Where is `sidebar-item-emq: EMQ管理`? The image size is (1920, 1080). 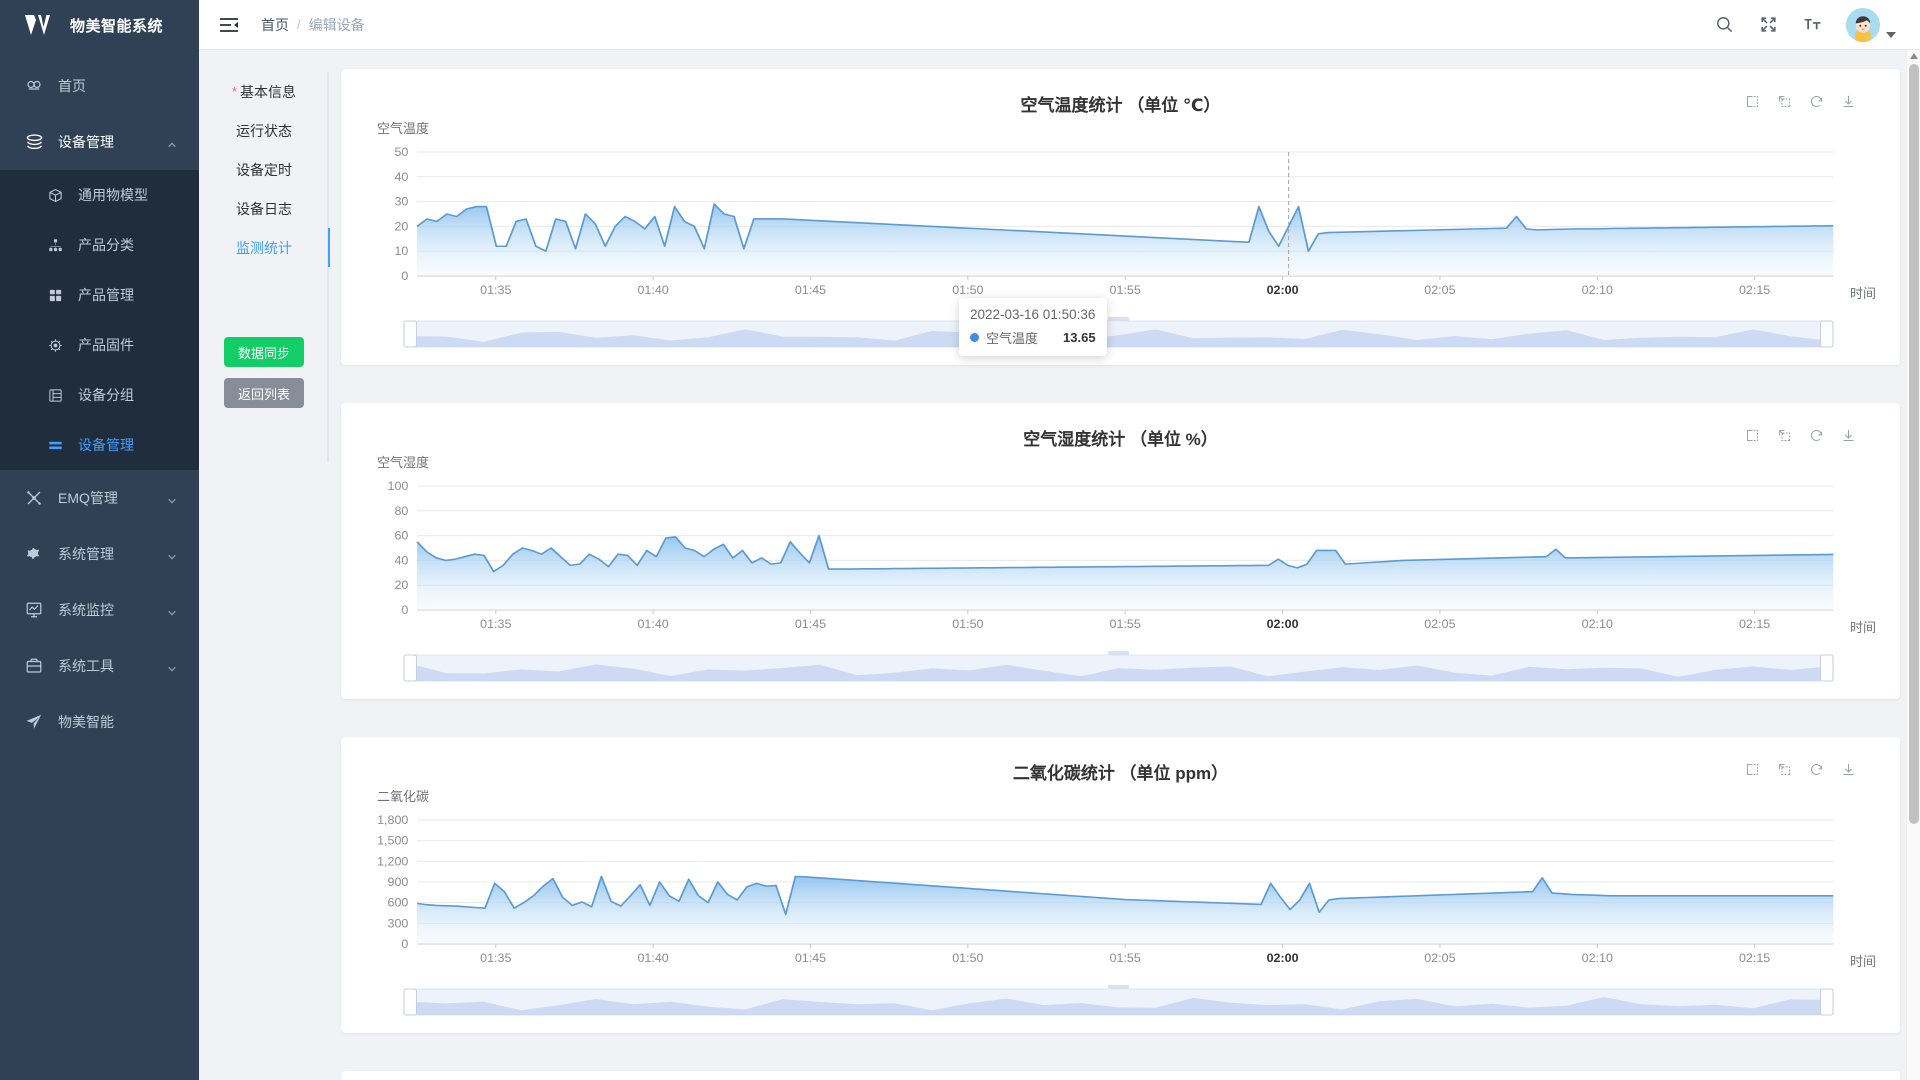
sidebar-item-emq: EMQ管理 is located at coordinates (99, 498).